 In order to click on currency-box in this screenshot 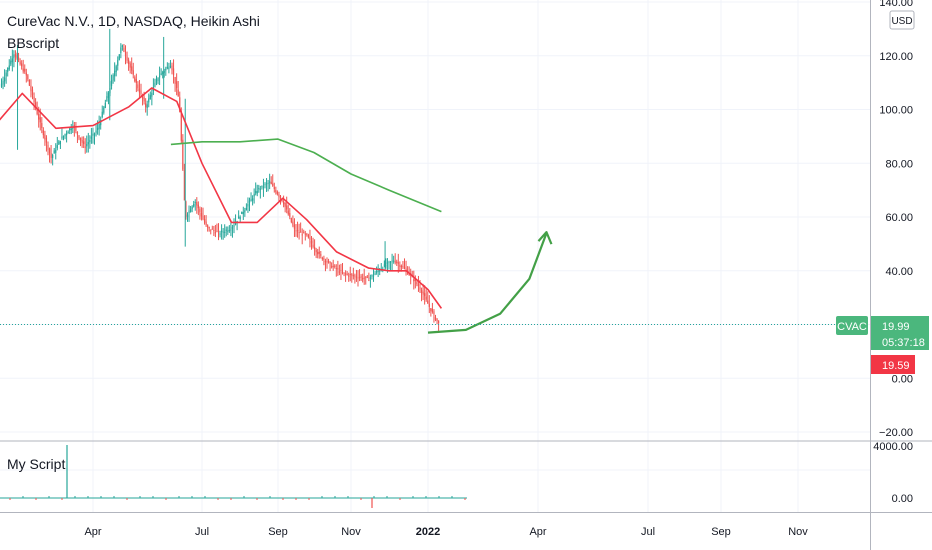, I will do `click(902, 20)`.